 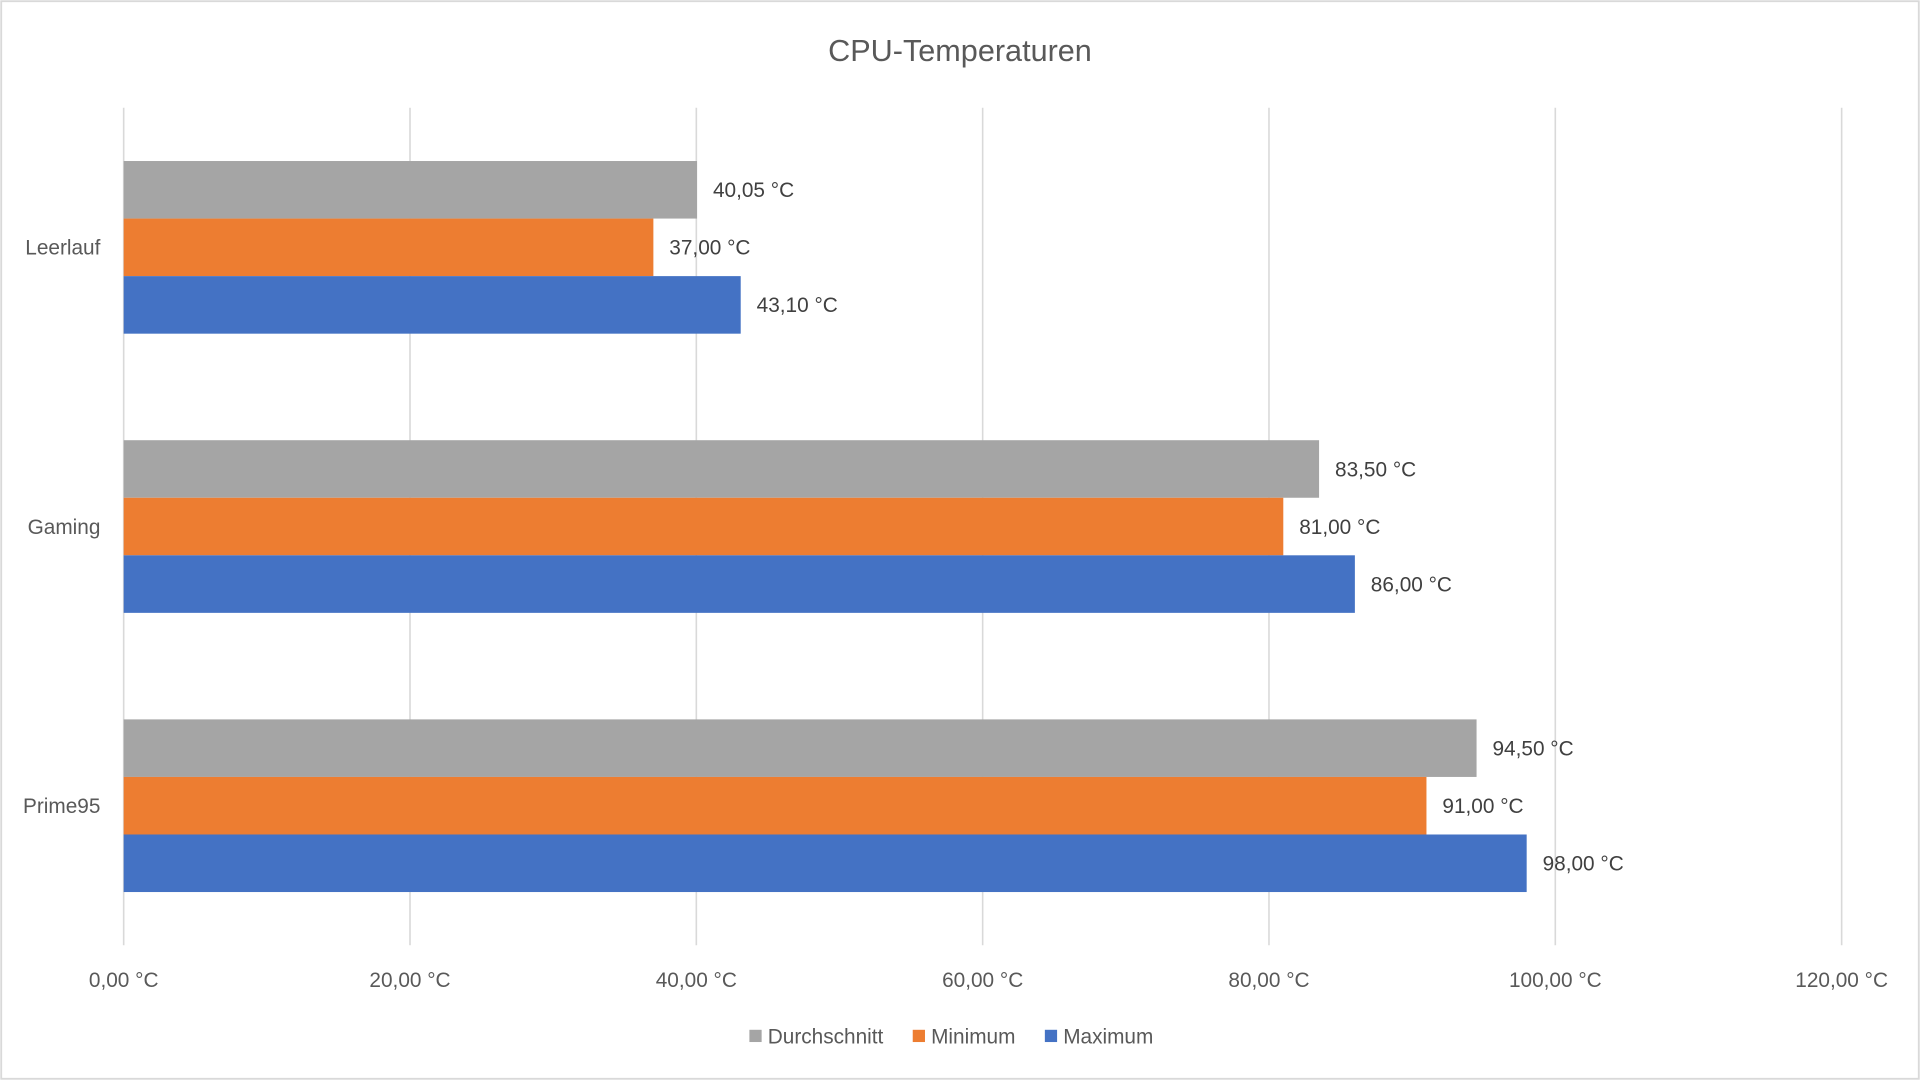 I want to click on legend-label: Minimum, so click(x=973, y=1036).